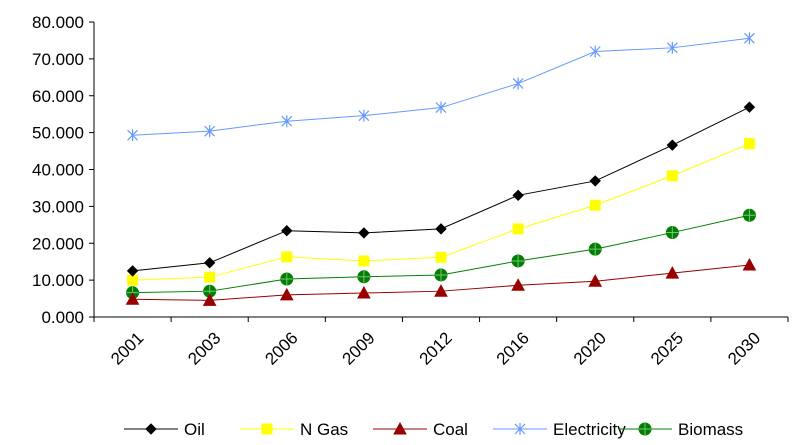  I want to click on legend-item: Electricity, so click(559, 429).